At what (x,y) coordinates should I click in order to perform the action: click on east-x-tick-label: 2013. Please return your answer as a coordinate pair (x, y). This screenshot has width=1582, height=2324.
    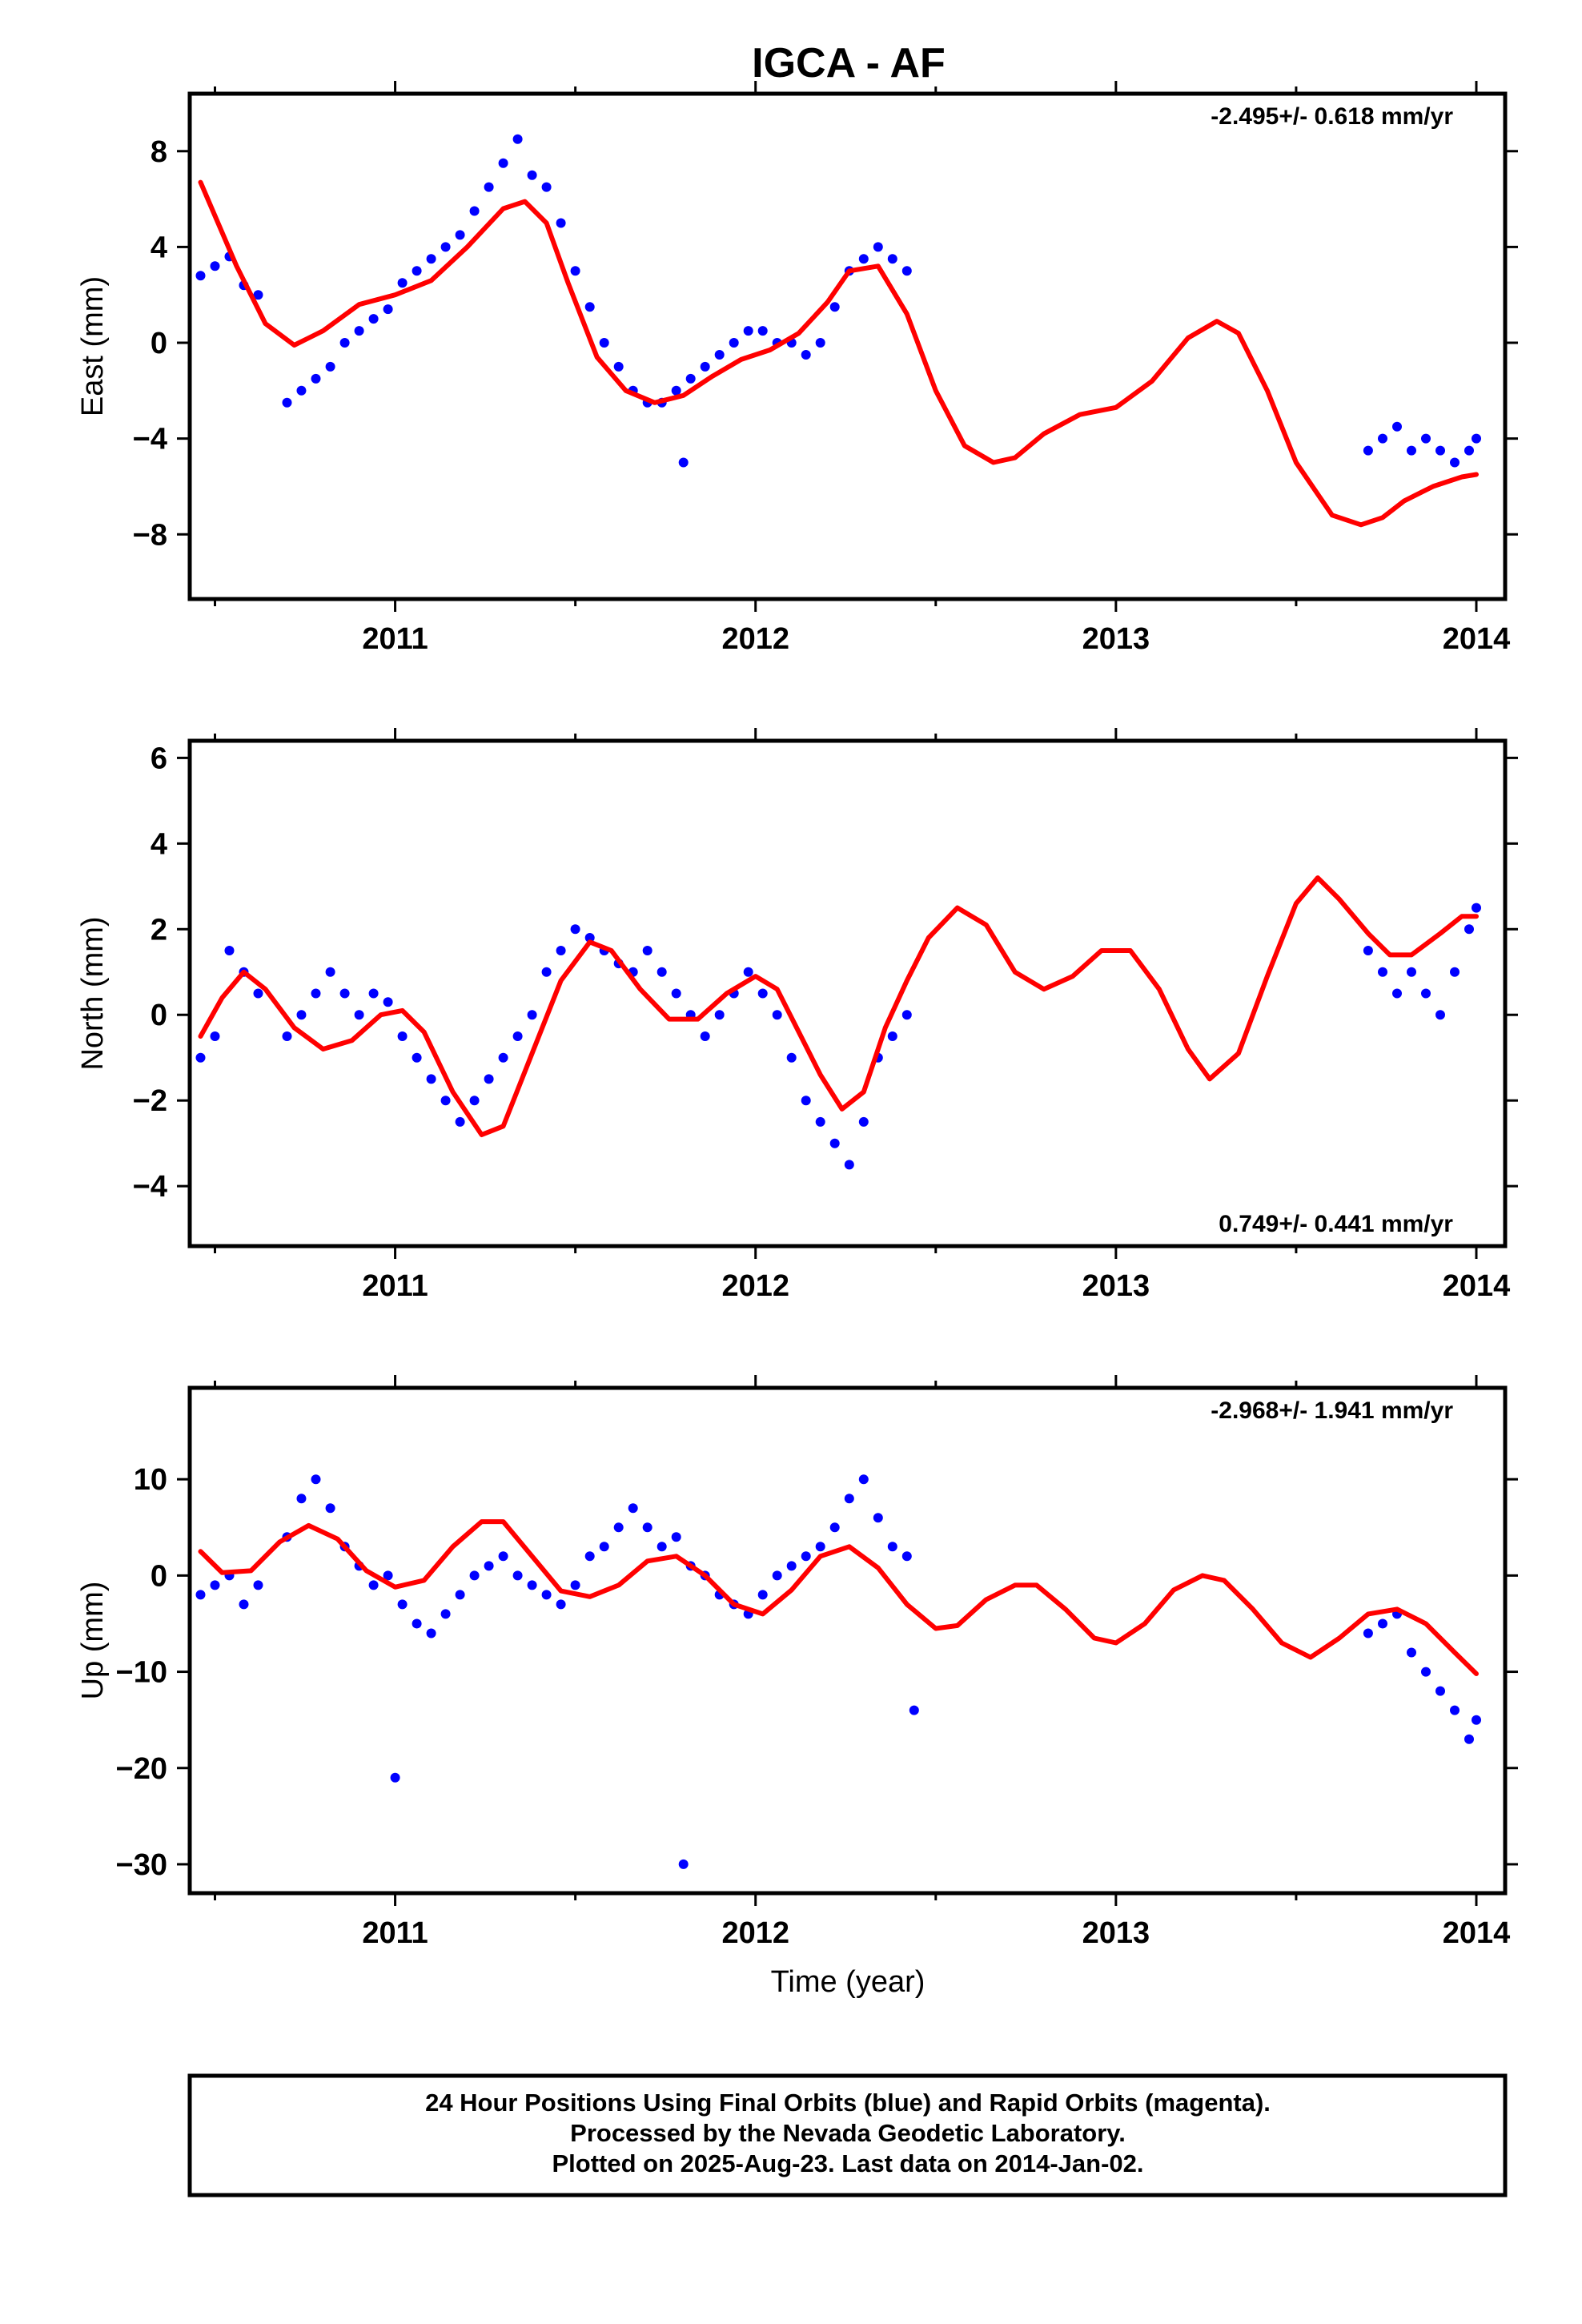
    Looking at the image, I should click on (1116, 639).